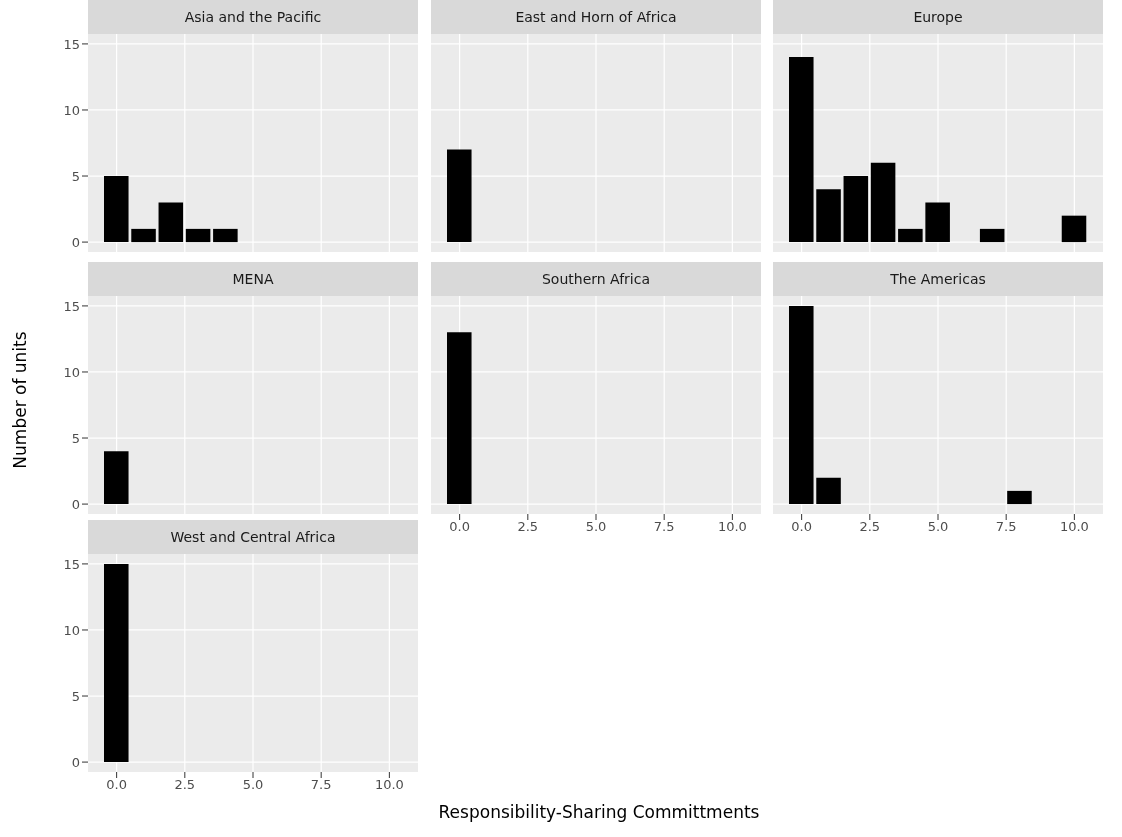  What do you see at coordinates (938, 279) in the screenshot?
I see `chart-title: The Americas` at bounding box center [938, 279].